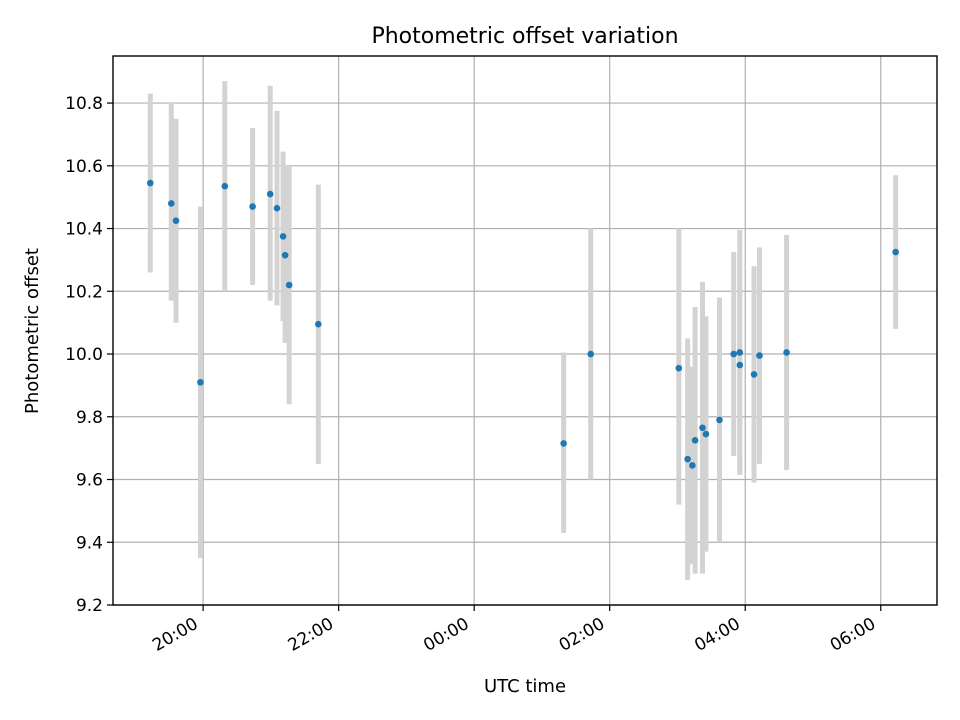  What do you see at coordinates (84, 355) in the screenshot?
I see `y-tick-label: 10.0` at bounding box center [84, 355].